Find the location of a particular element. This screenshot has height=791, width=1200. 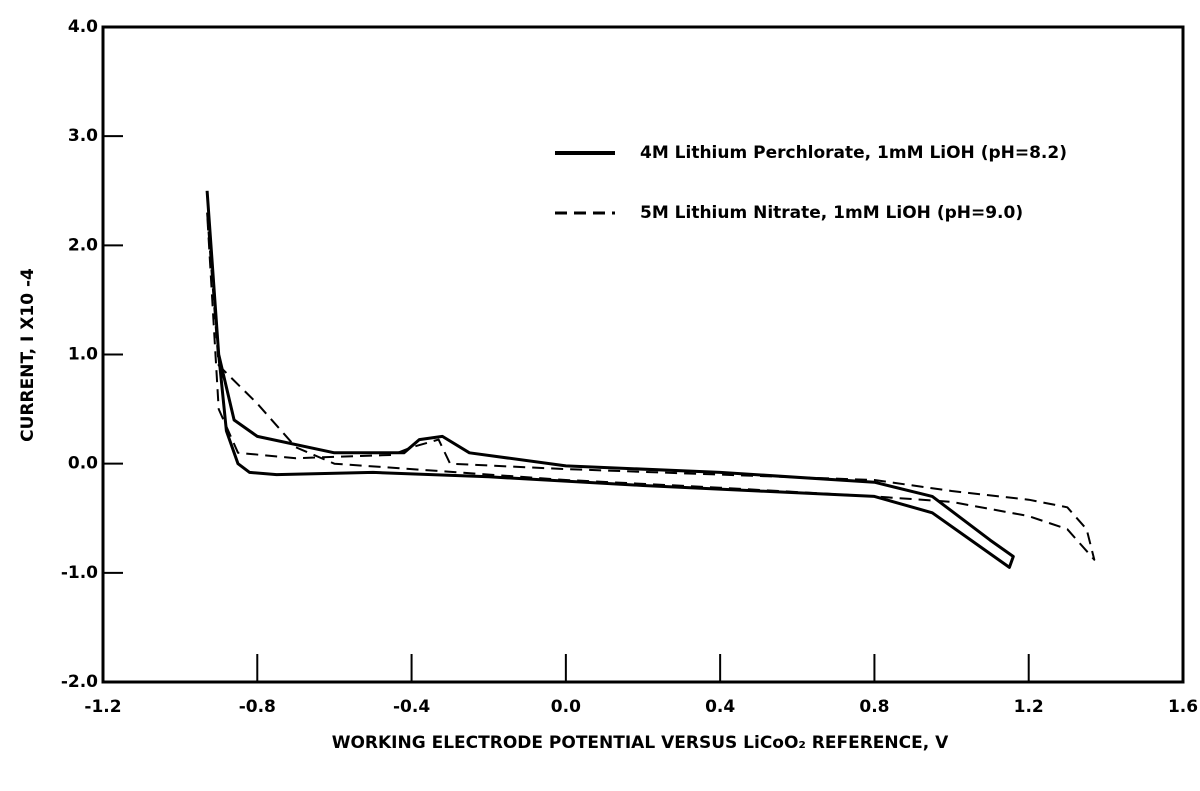

y-axis-label: CURRENT, I X10 -4 is located at coordinates (28, 355).